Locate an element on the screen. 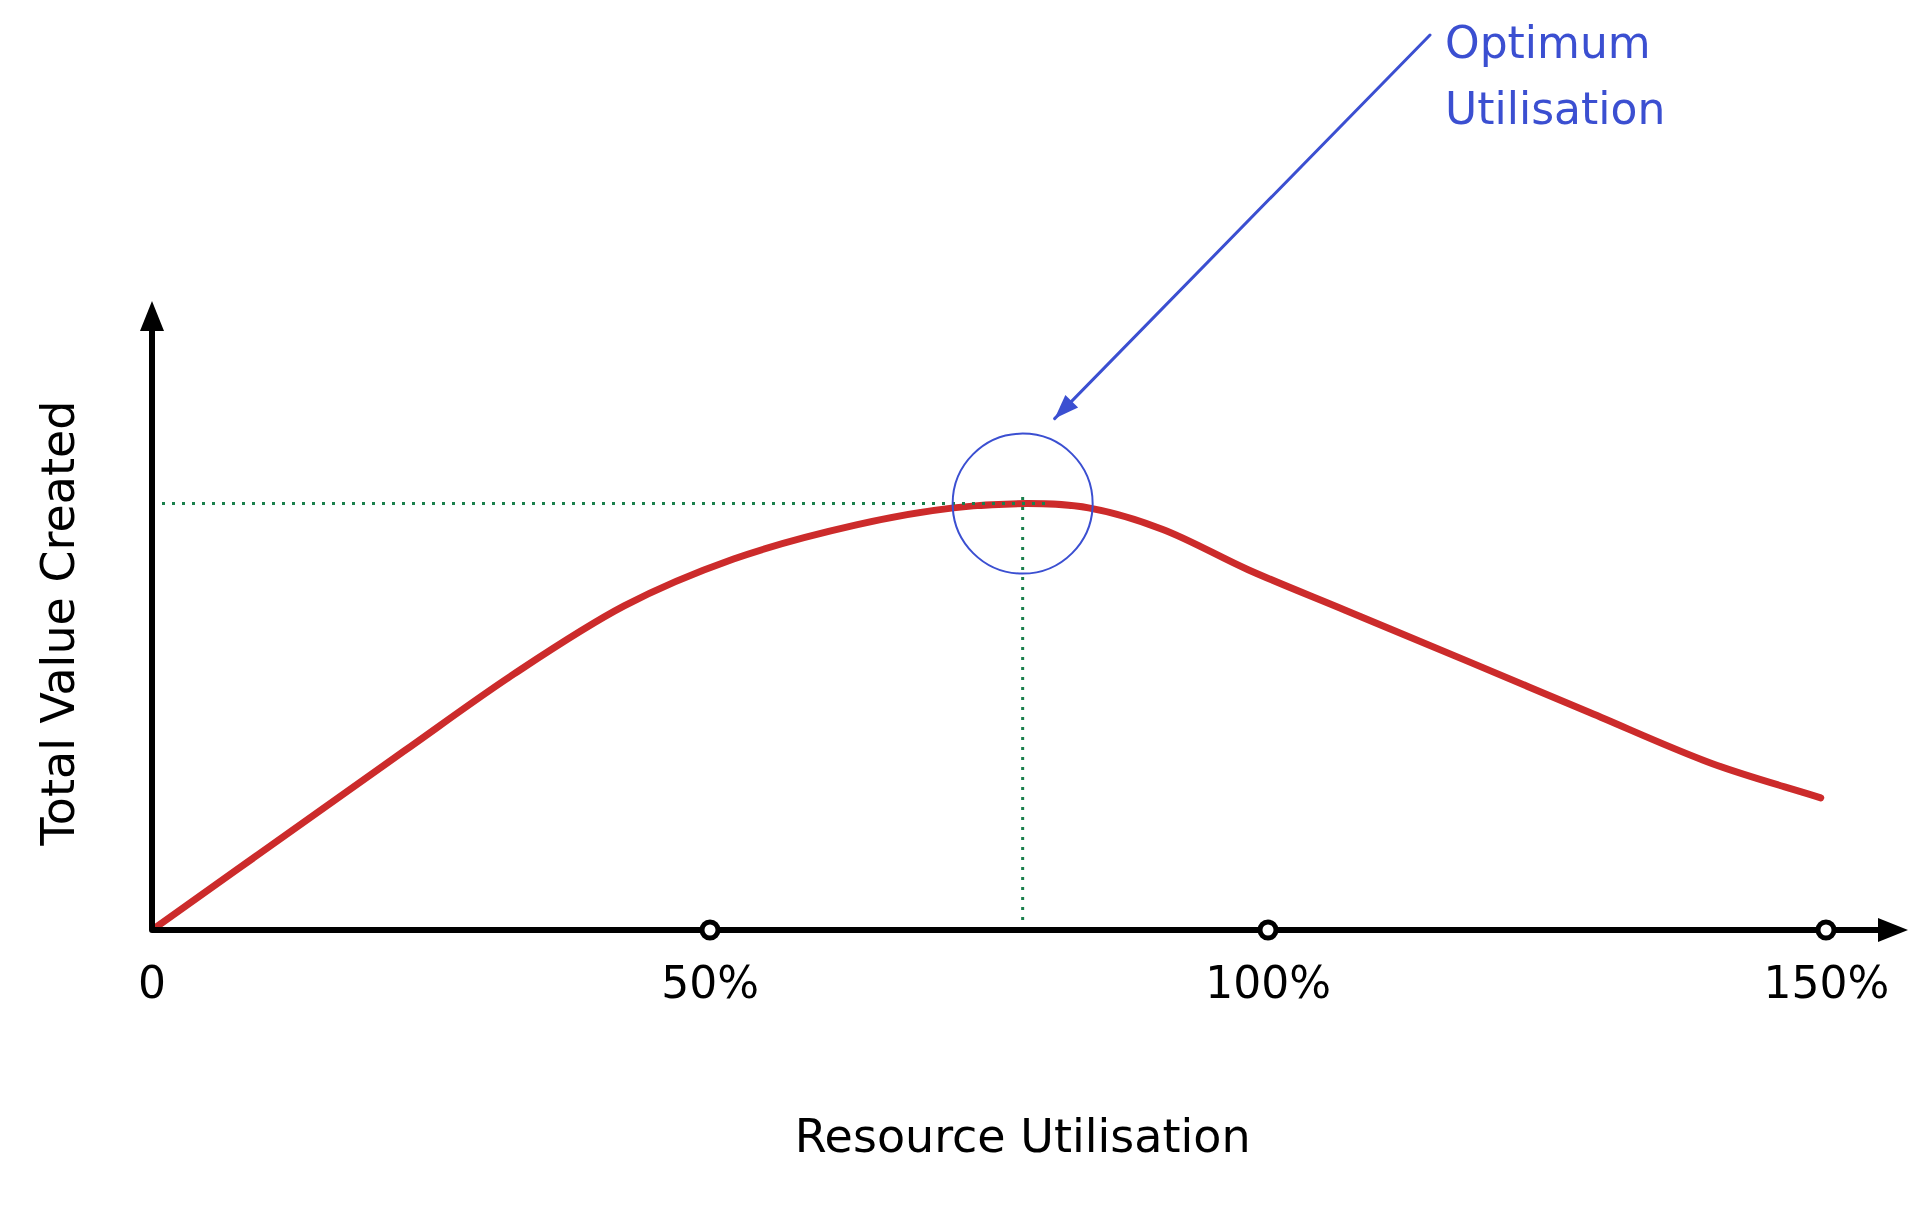 The width and height of the screenshot is (1920, 1212). x-tick-label: 50% is located at coordinates (710, 982).